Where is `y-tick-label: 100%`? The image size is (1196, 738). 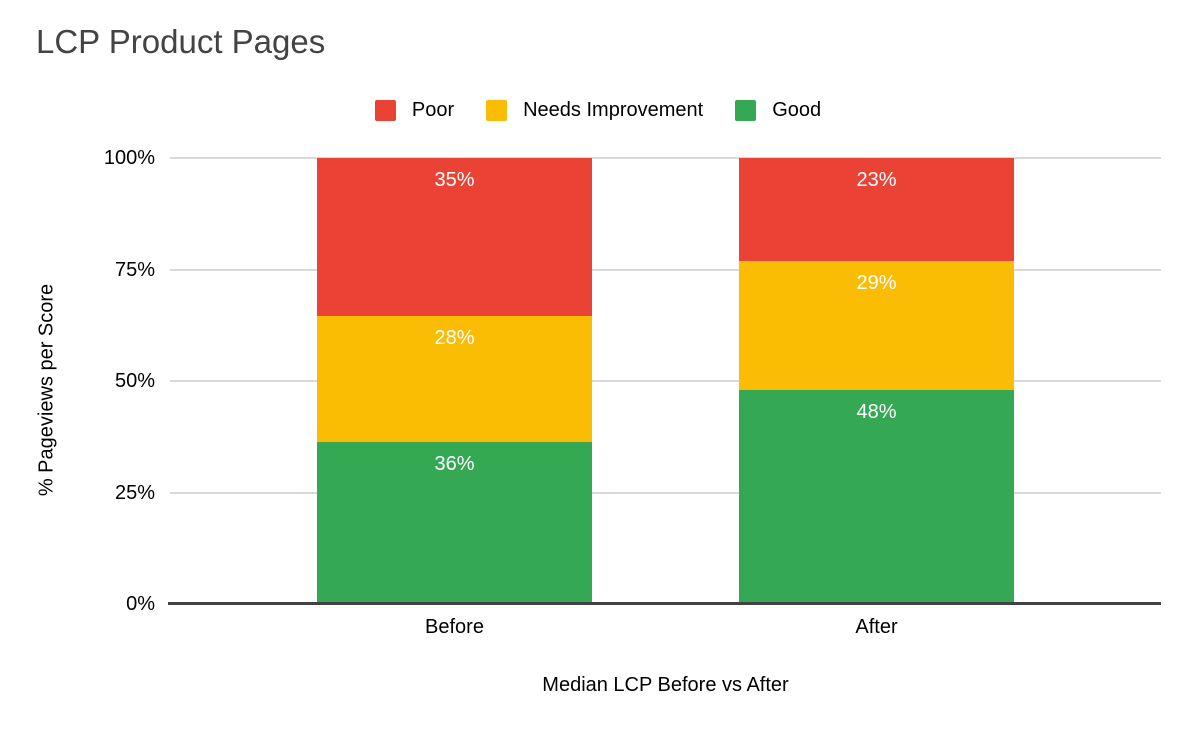
y-tick-label: 100% is located at coordinates (129, 158).